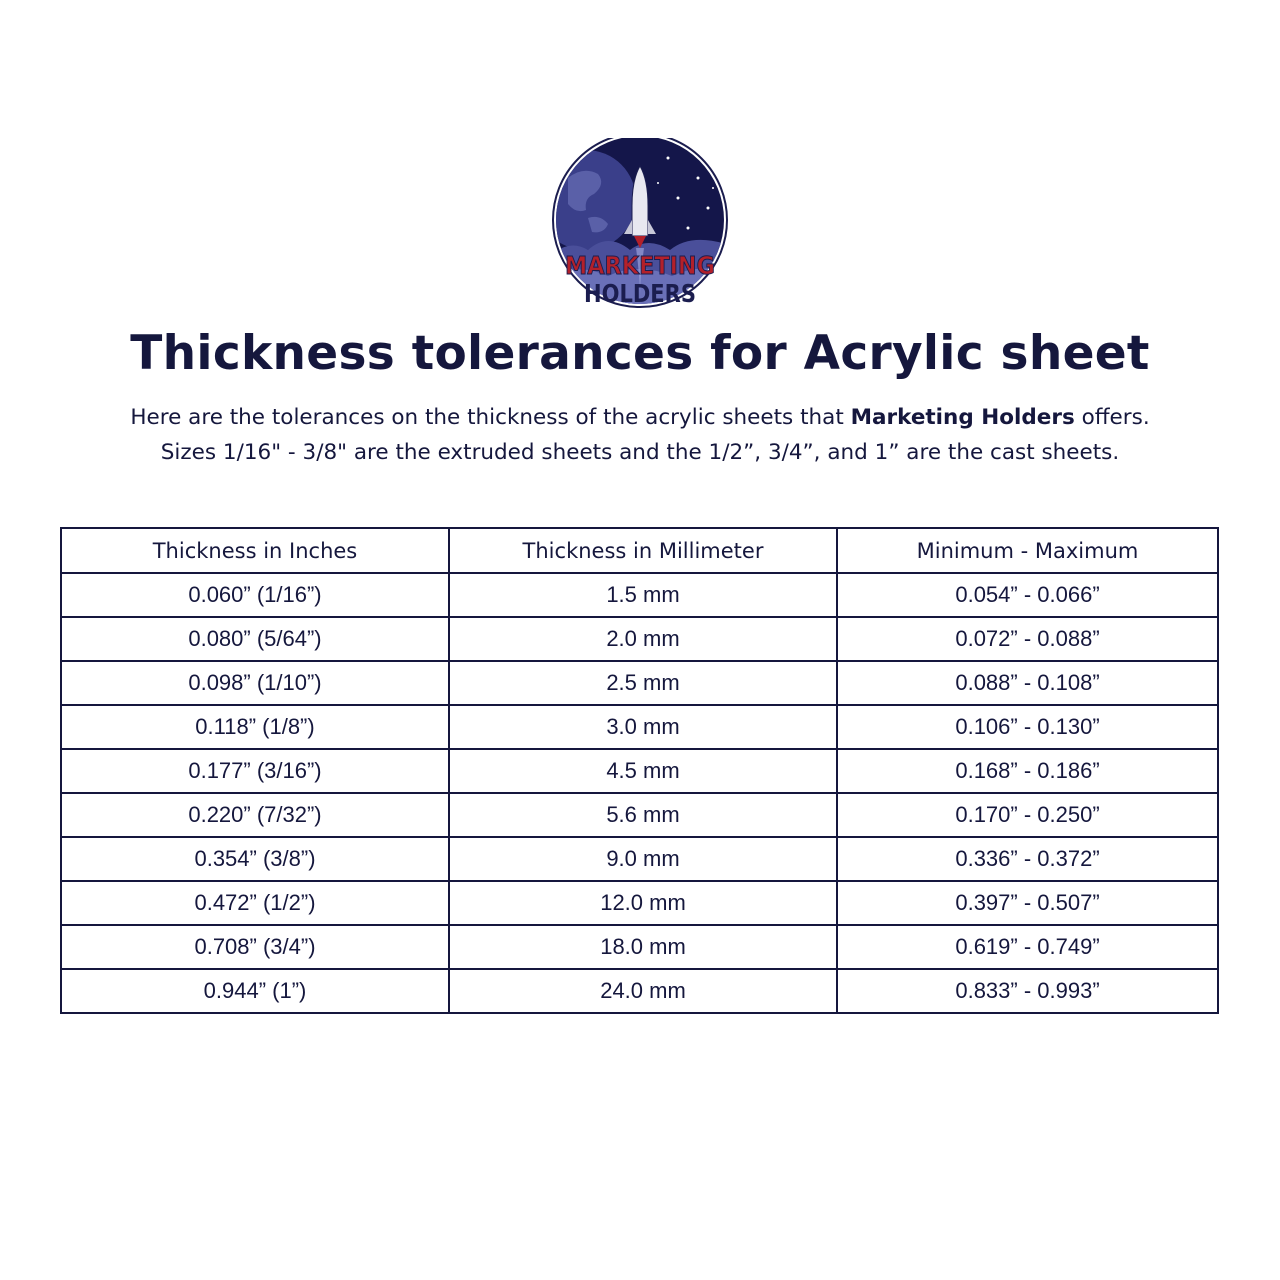  Describe the element at coordinates (255, 947) in the screenshot. I see `cell-inches: 0.708” (3/4”)` at that location.